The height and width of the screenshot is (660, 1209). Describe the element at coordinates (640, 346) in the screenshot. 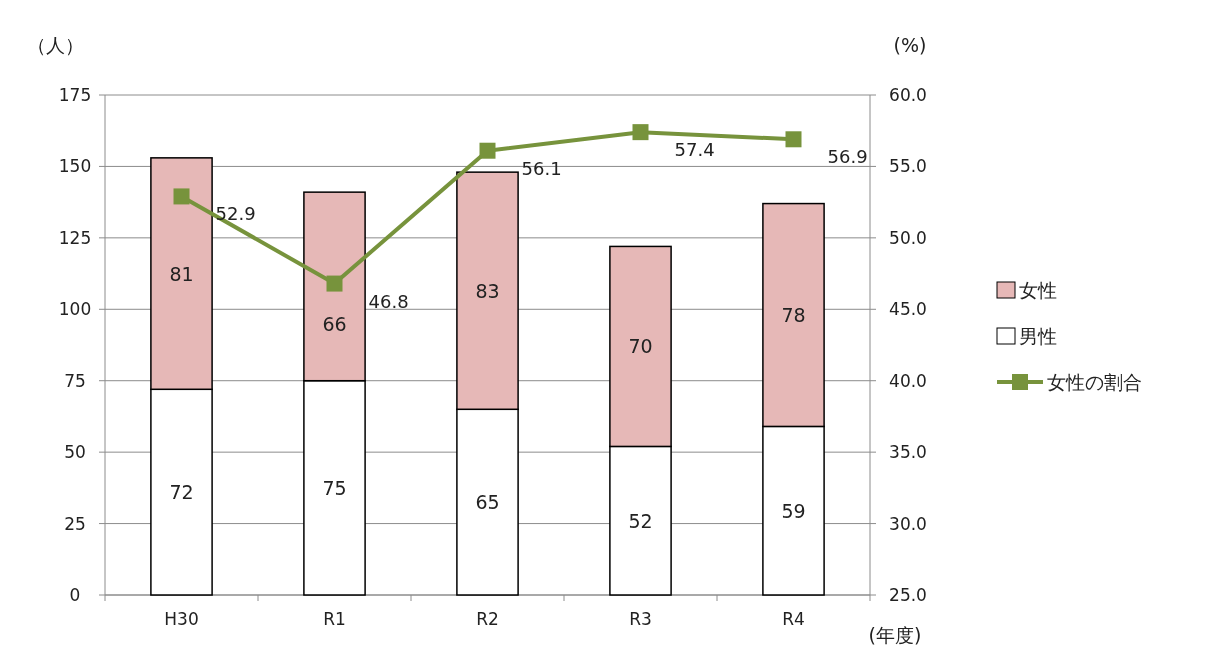

I see `data-label: 70` at that location.